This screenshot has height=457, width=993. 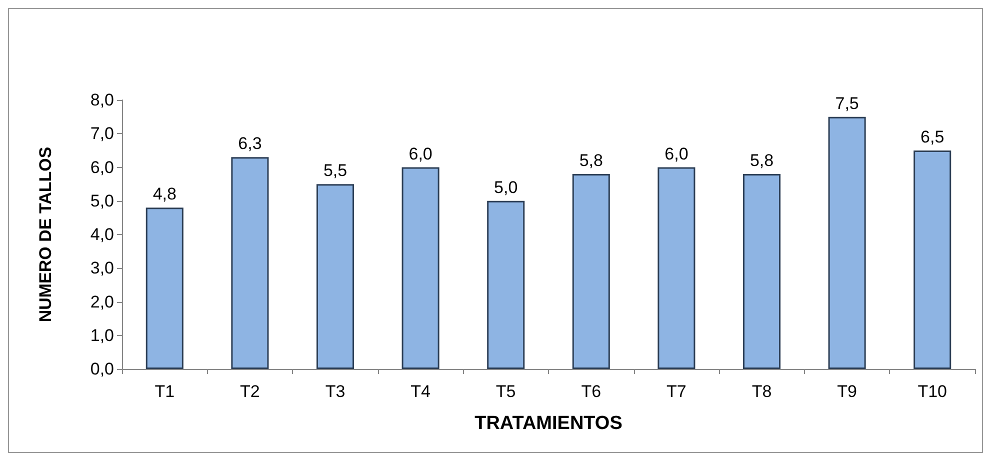 What do you see at coordinates (102, 369) in the screenshot?
I see `y-tick-label: 0,0` at bounding box center [102, 369].